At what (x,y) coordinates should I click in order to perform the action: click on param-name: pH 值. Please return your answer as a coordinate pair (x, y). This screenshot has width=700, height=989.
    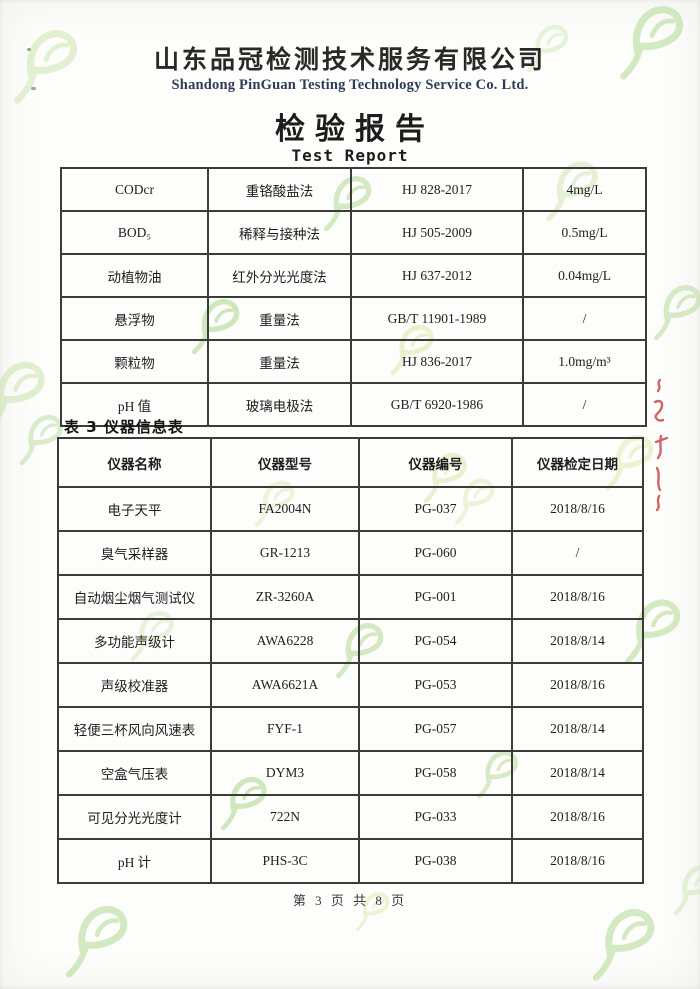
    Looking at the image, I should click on (134, 404).